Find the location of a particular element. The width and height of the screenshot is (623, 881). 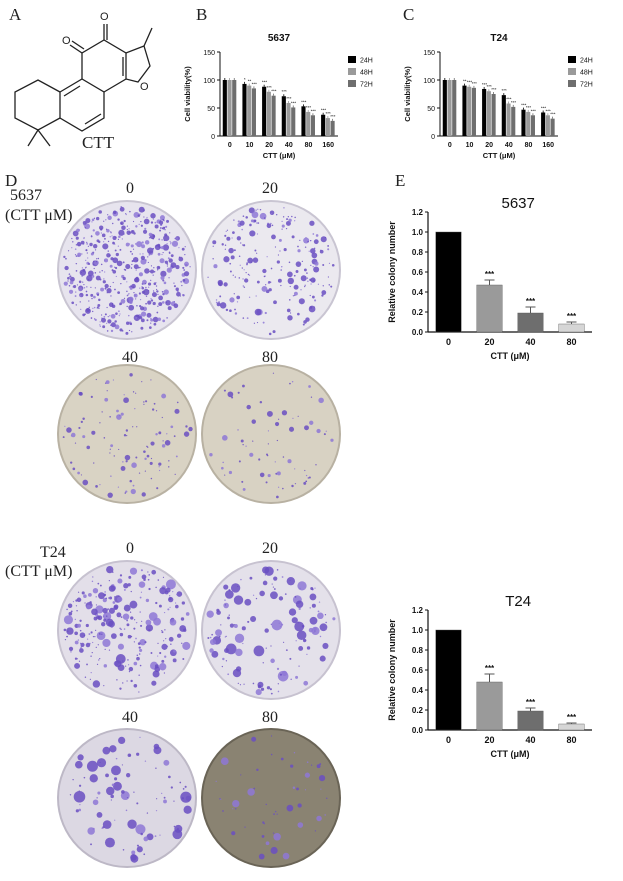

y-tick-label: 1.0 is located at coordinates (418, 232).